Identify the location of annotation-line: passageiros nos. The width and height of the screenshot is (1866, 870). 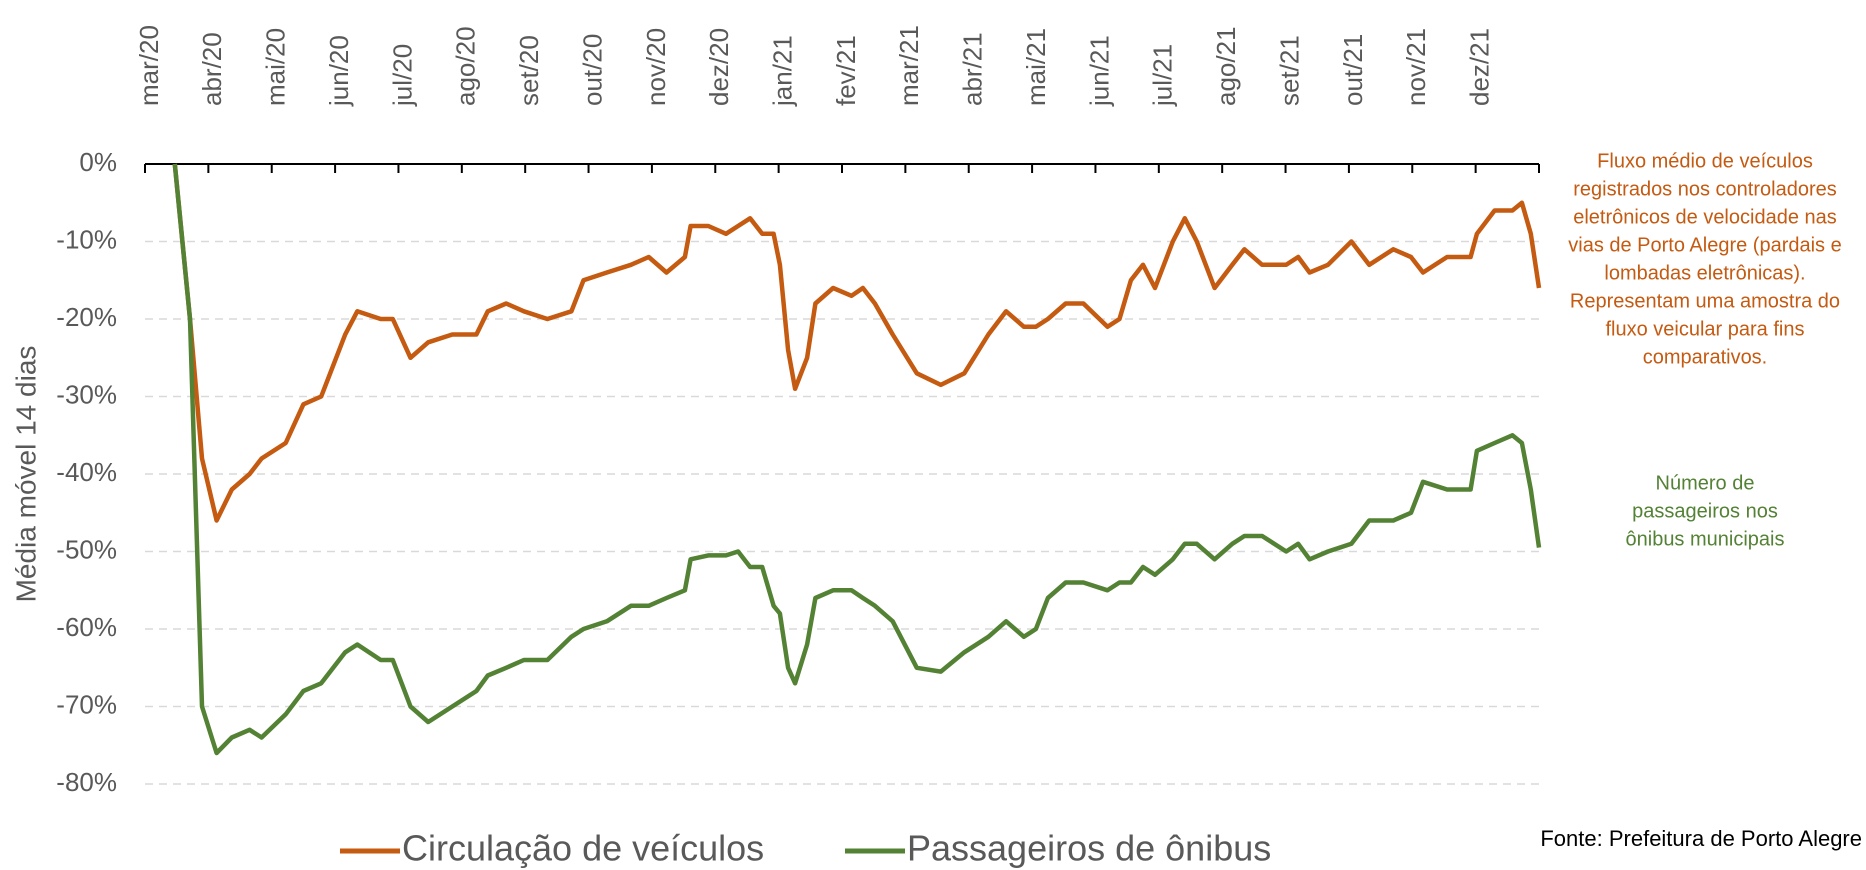
(1705, 511).